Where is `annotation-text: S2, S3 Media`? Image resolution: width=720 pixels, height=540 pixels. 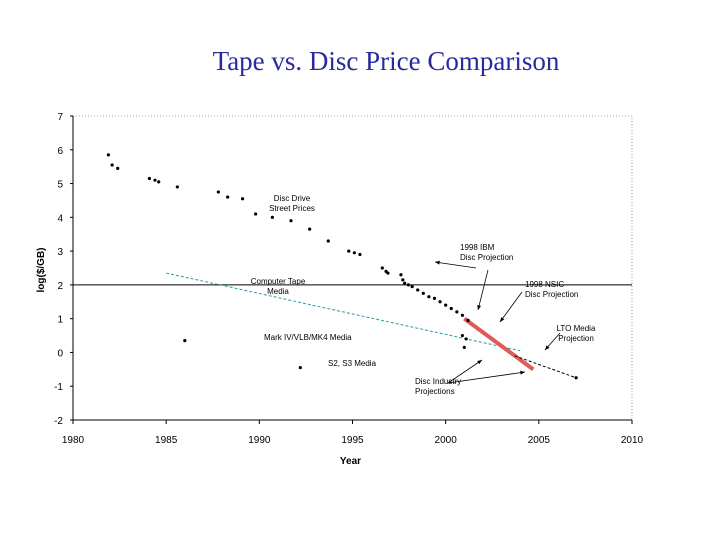 annotation-text: S2, S3 Media is located at coordinates (352, 363).